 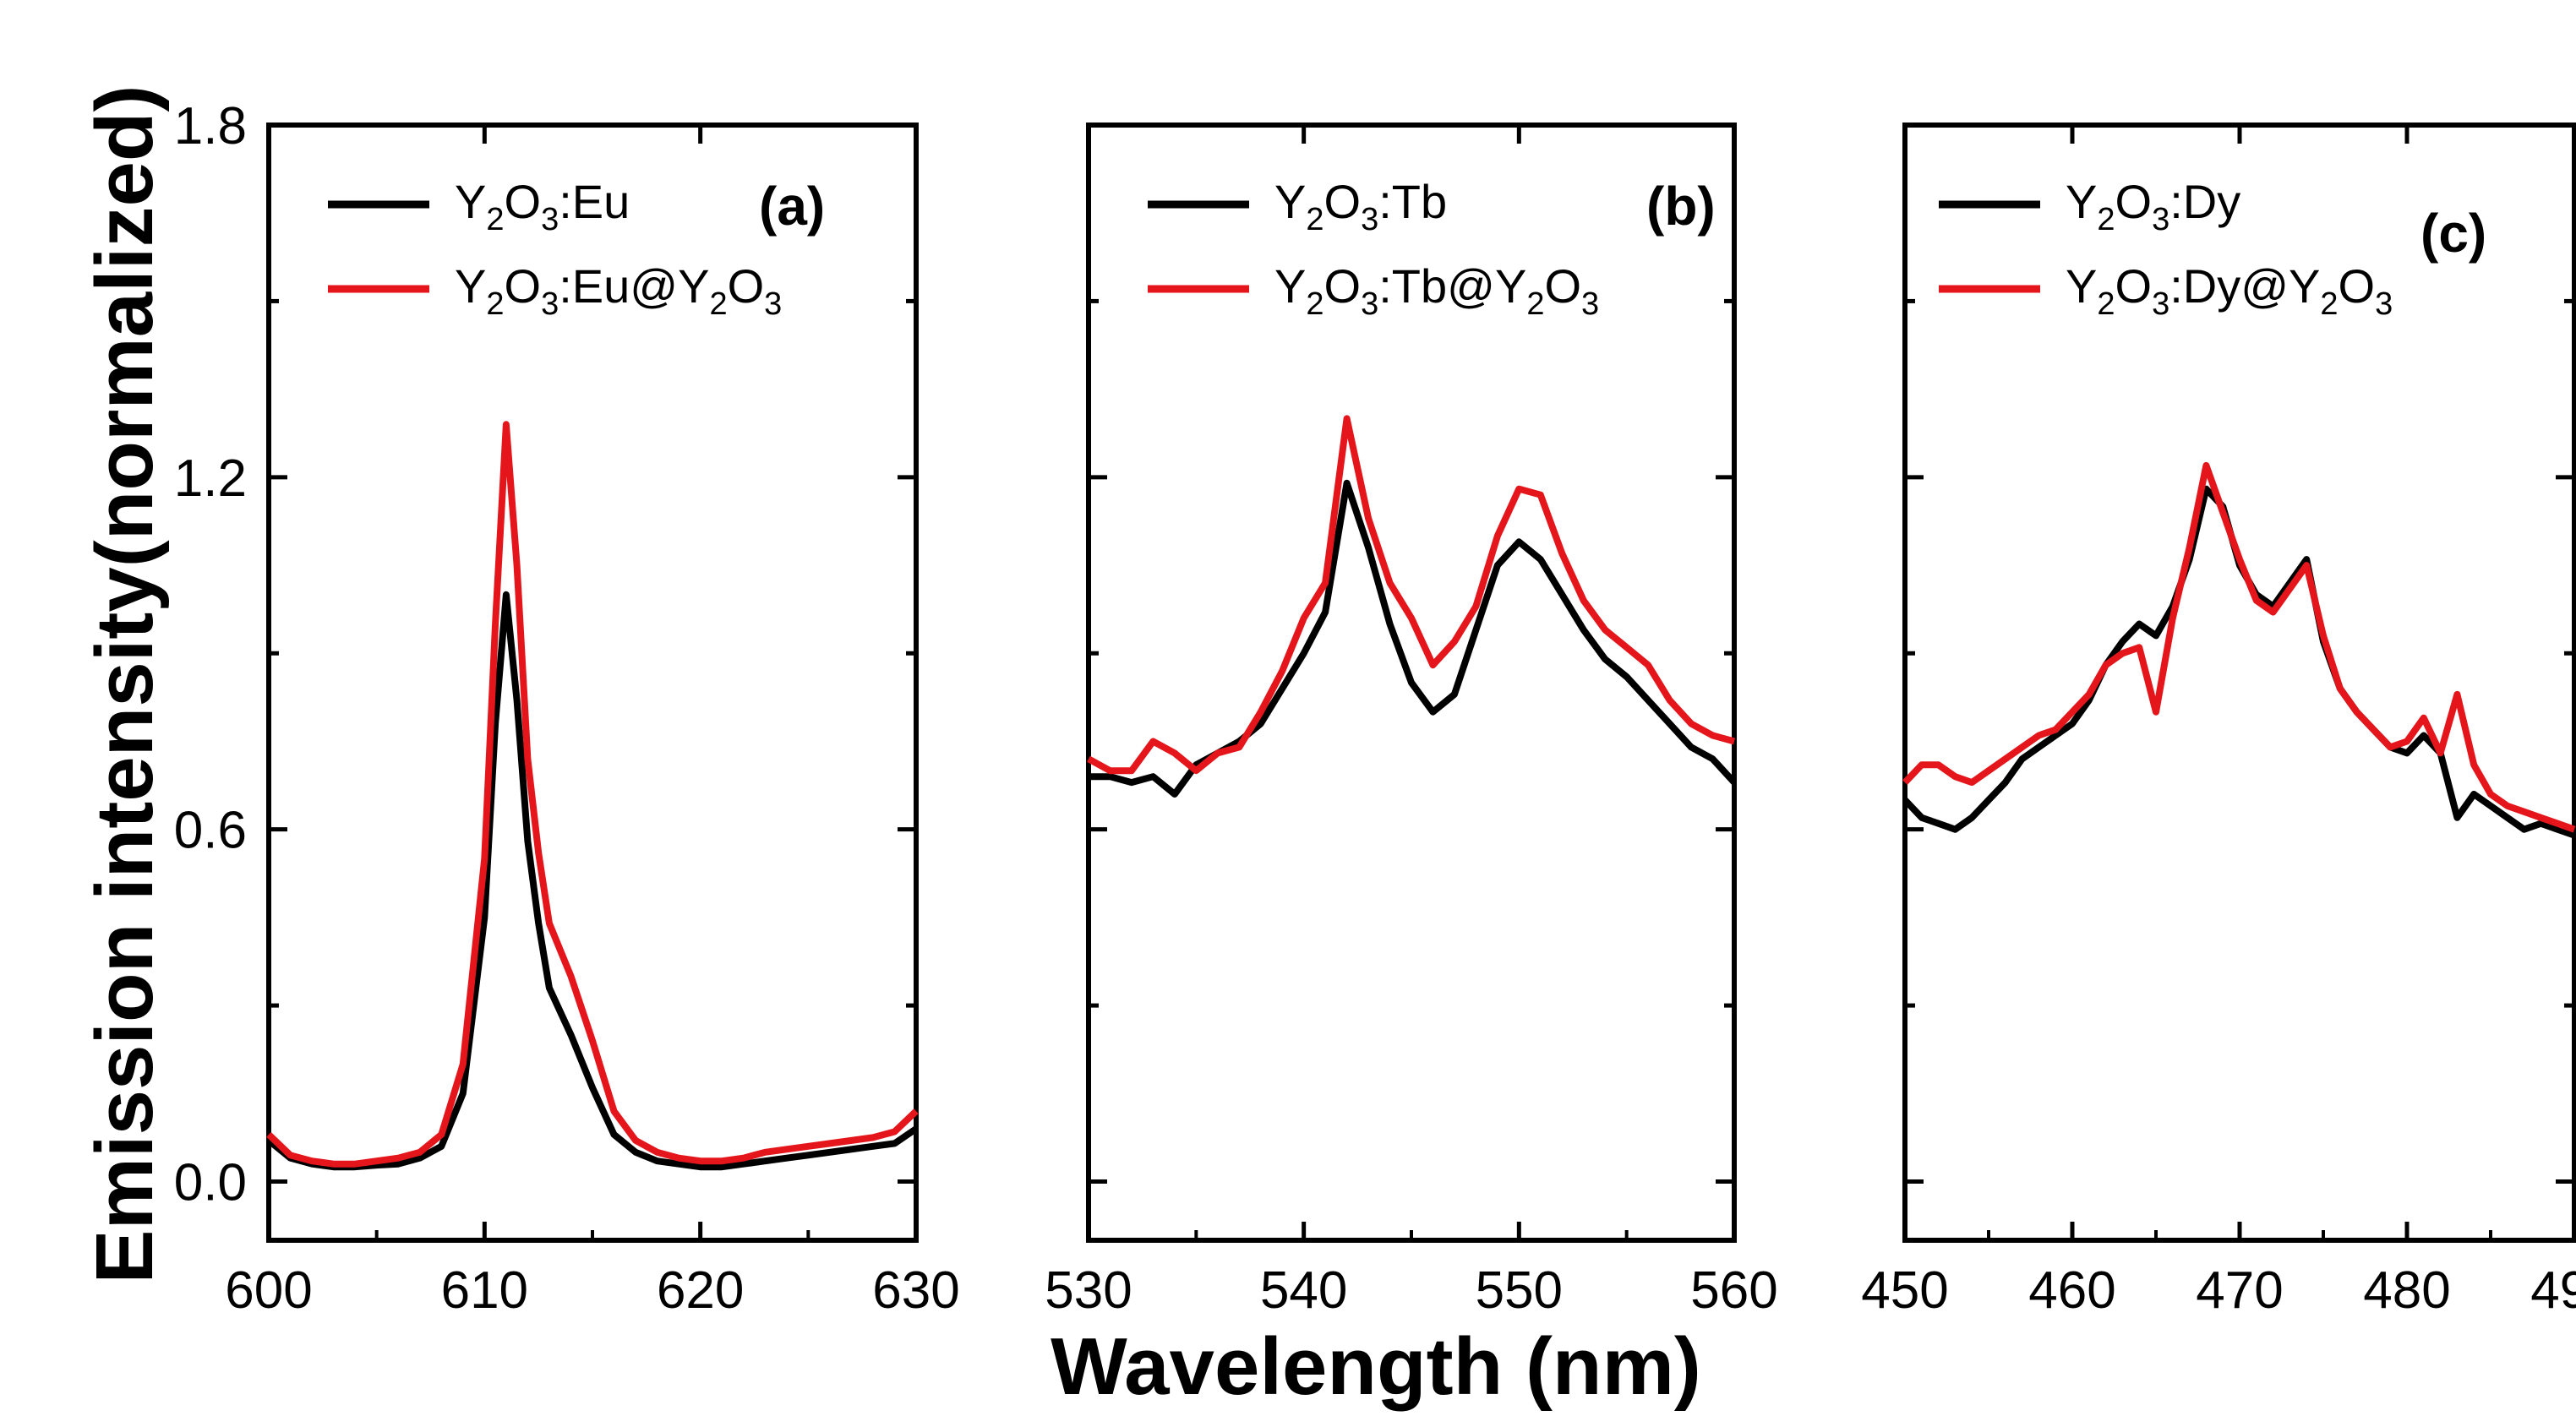 What do you see at coordinates (915, 1290) in the screenshot?
I see `x-tick-label: 630` at bounding box center [915, 1290].